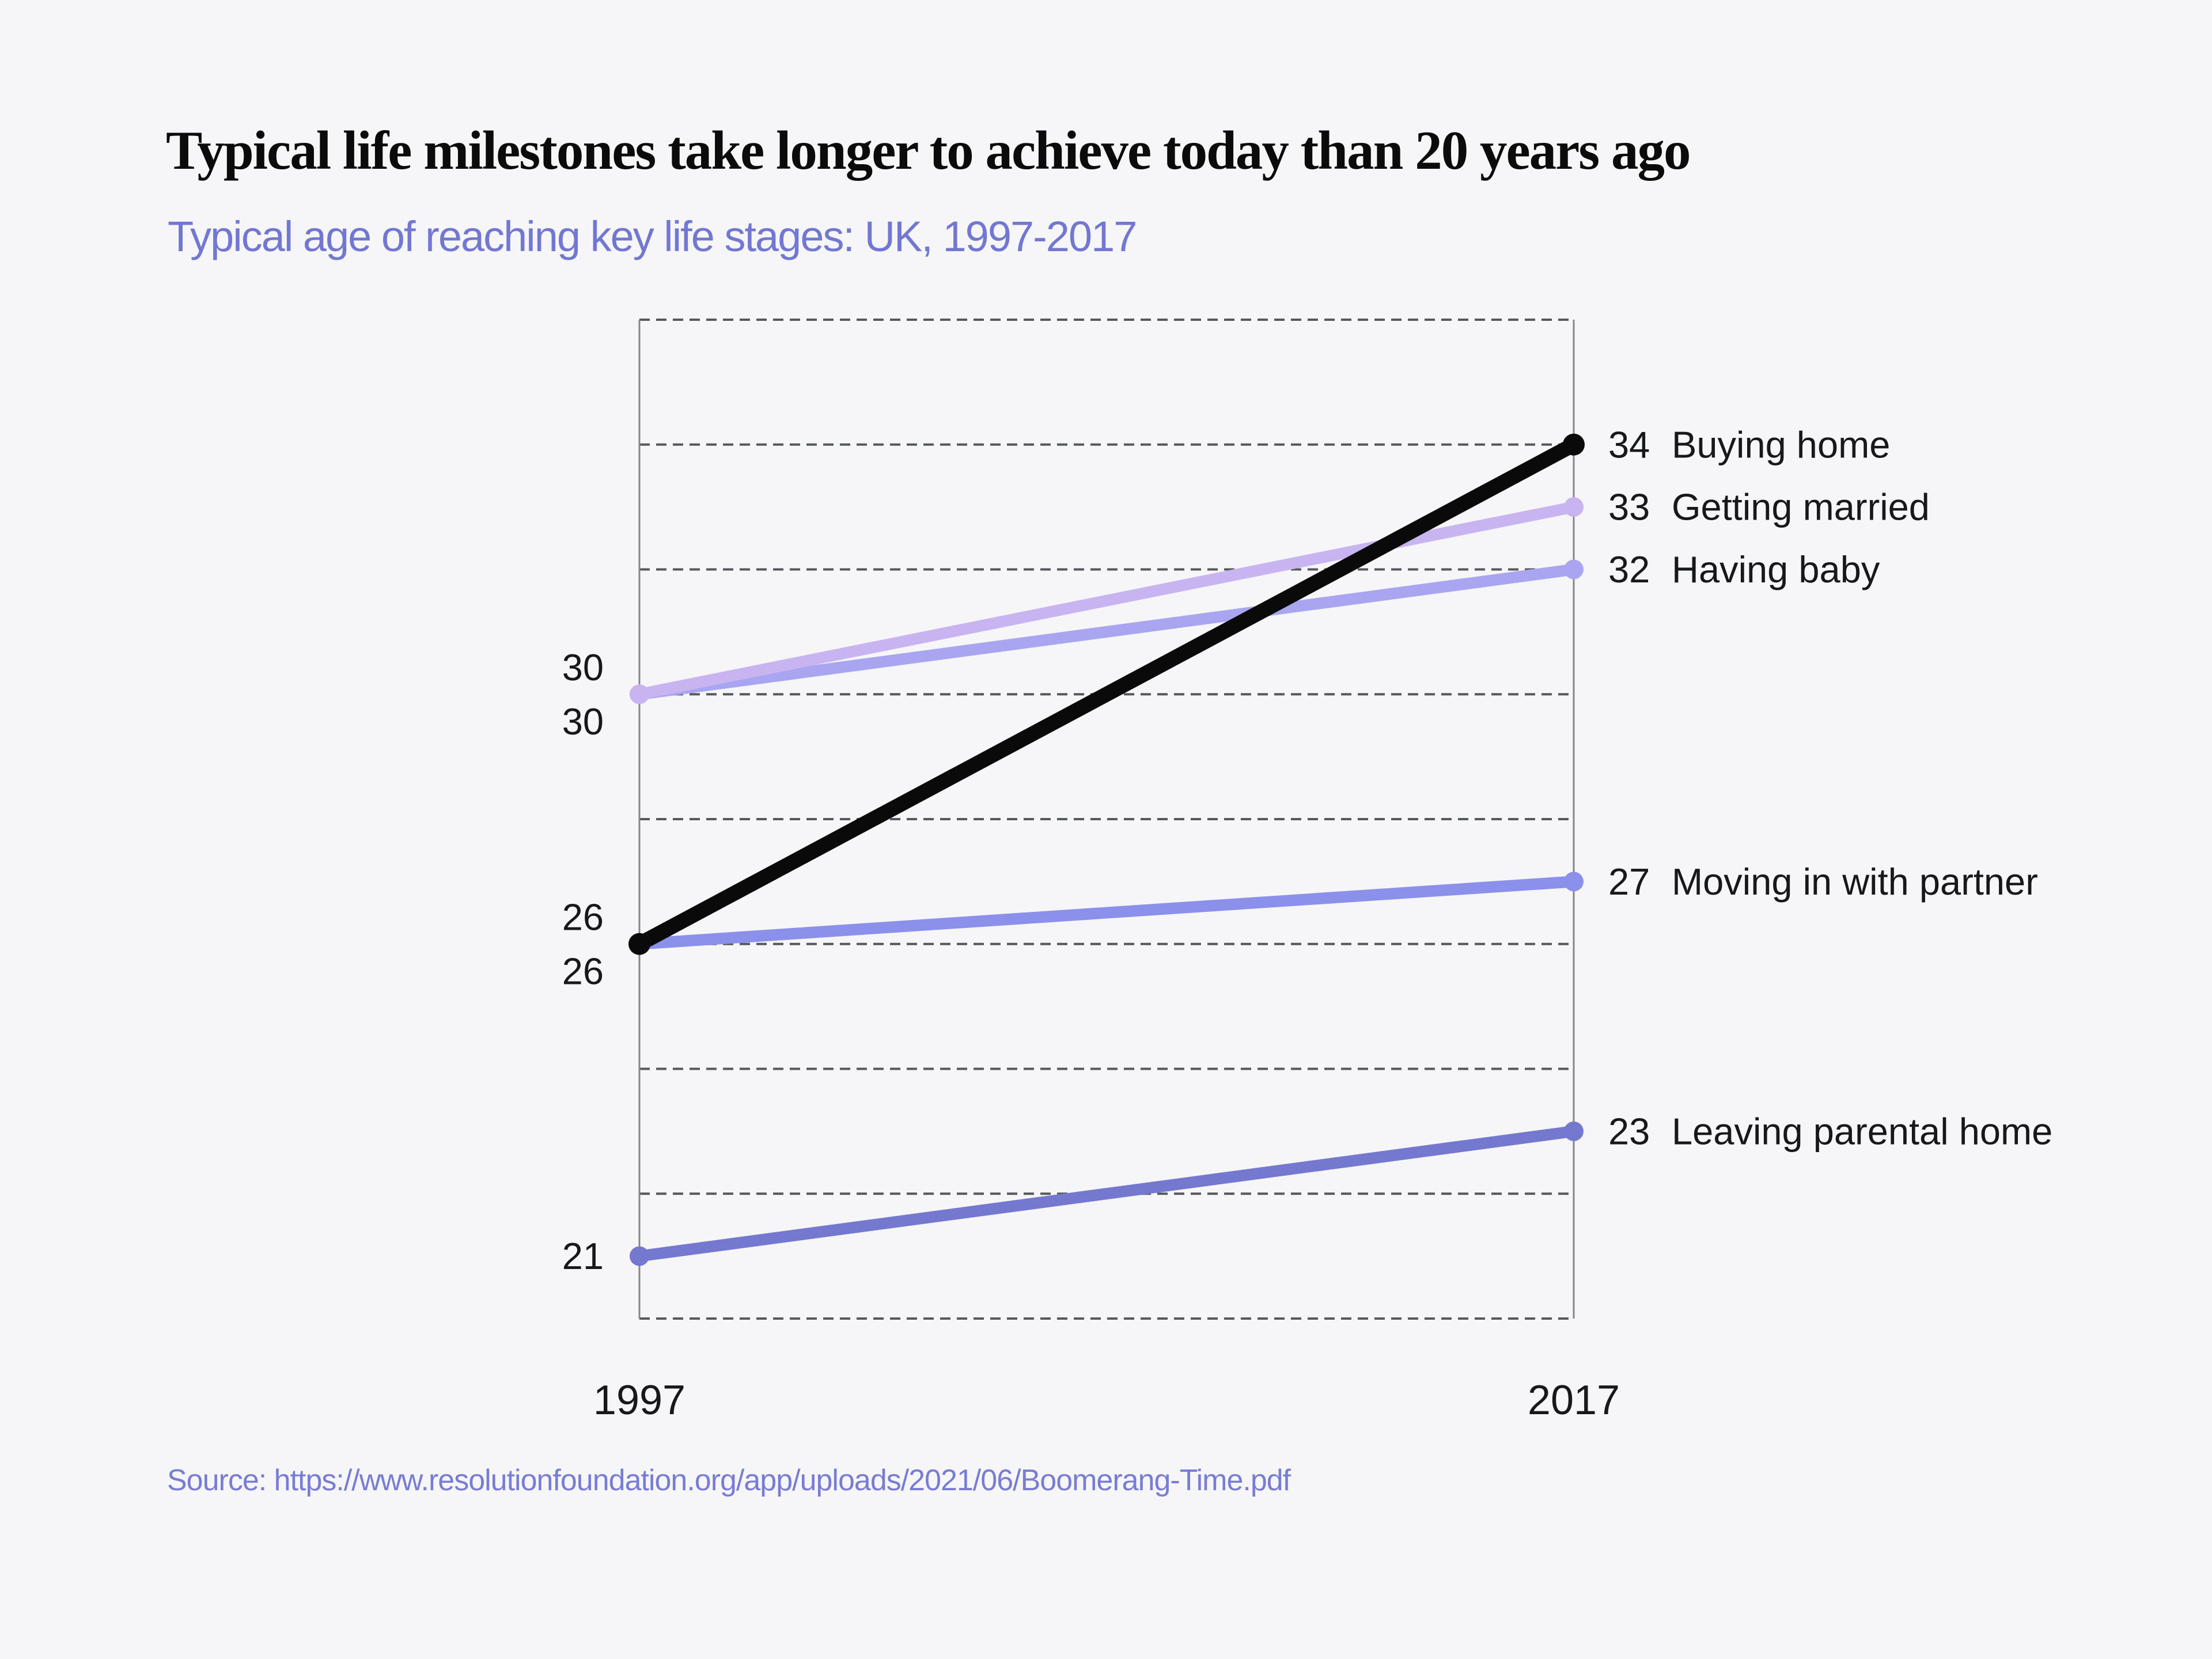  I want to click on end-value-label-moving-in-with-partner: 27, so click(1629, 882).